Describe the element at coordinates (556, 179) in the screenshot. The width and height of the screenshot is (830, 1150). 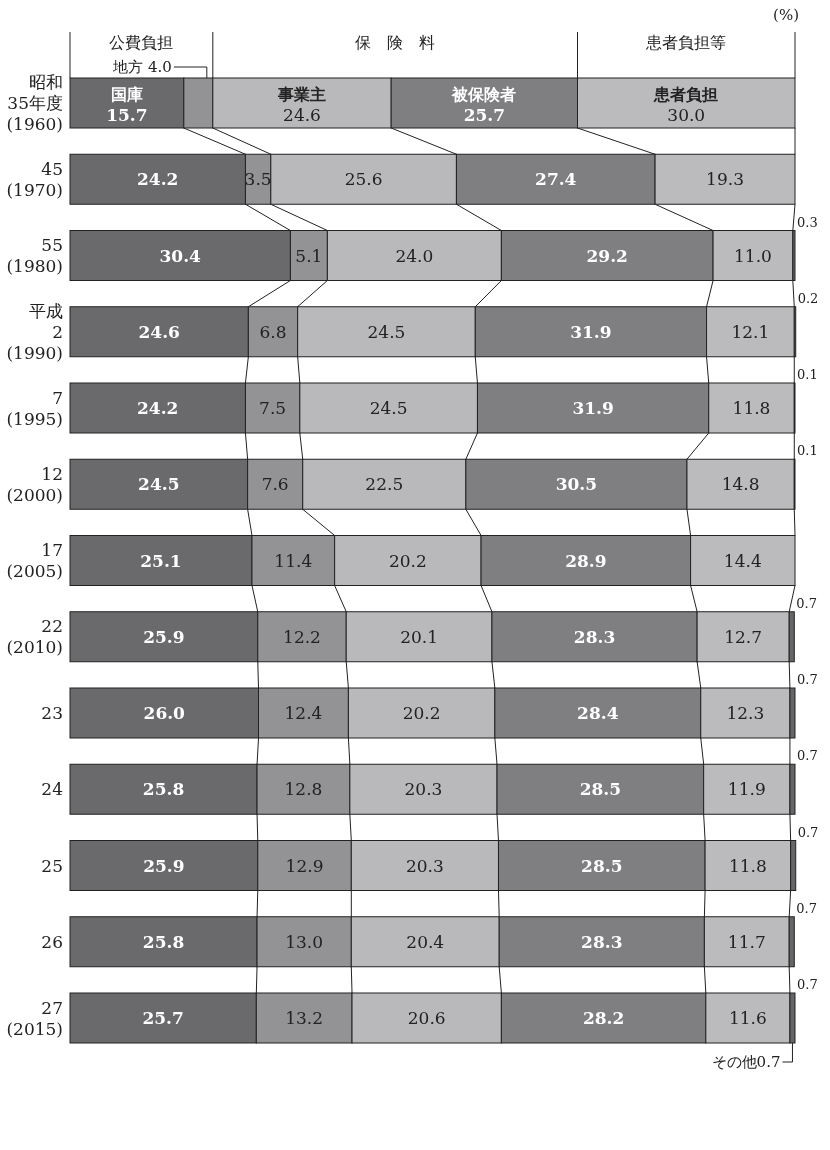
I see `data-label: 27.4` at that location.